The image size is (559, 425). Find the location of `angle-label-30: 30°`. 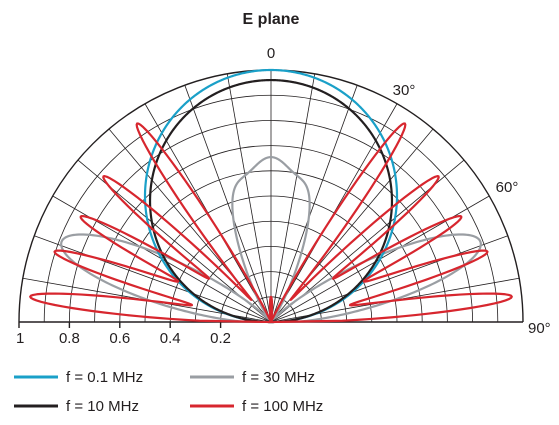

angle-label-30: 30° is located at coordinates (404, 90).